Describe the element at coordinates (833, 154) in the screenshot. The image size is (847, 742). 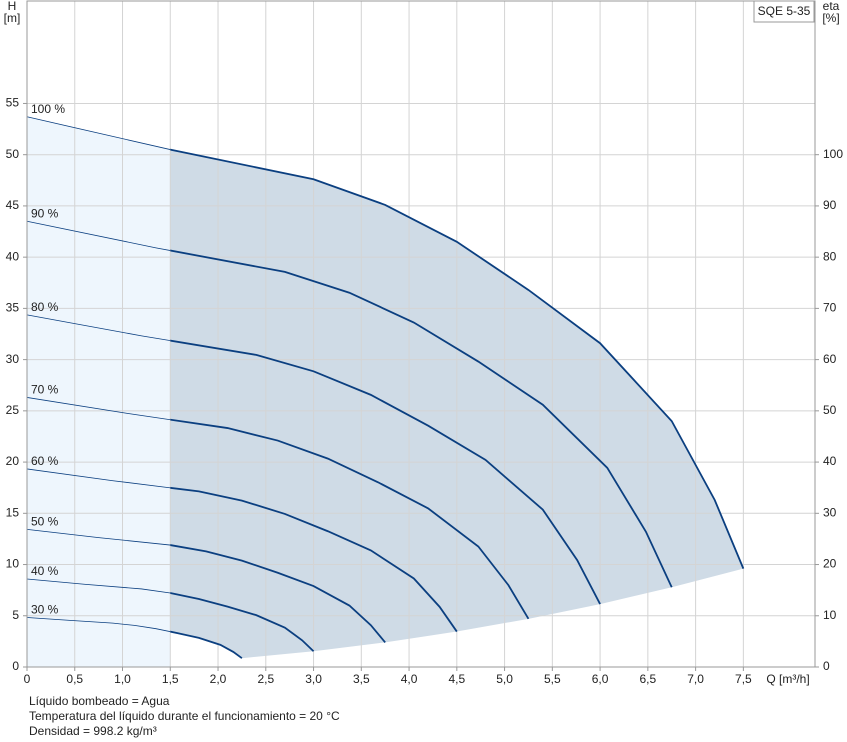
I see `y2-tick-label: 100` at that location.